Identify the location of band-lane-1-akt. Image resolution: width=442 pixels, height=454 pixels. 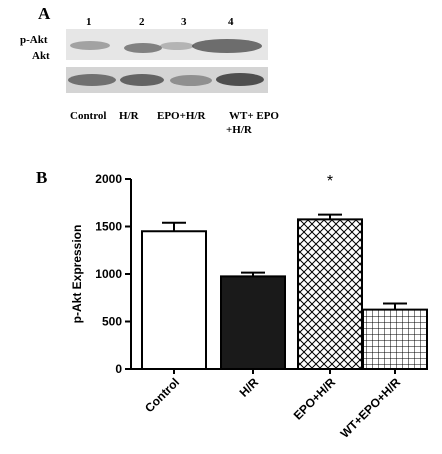
(92, 80).